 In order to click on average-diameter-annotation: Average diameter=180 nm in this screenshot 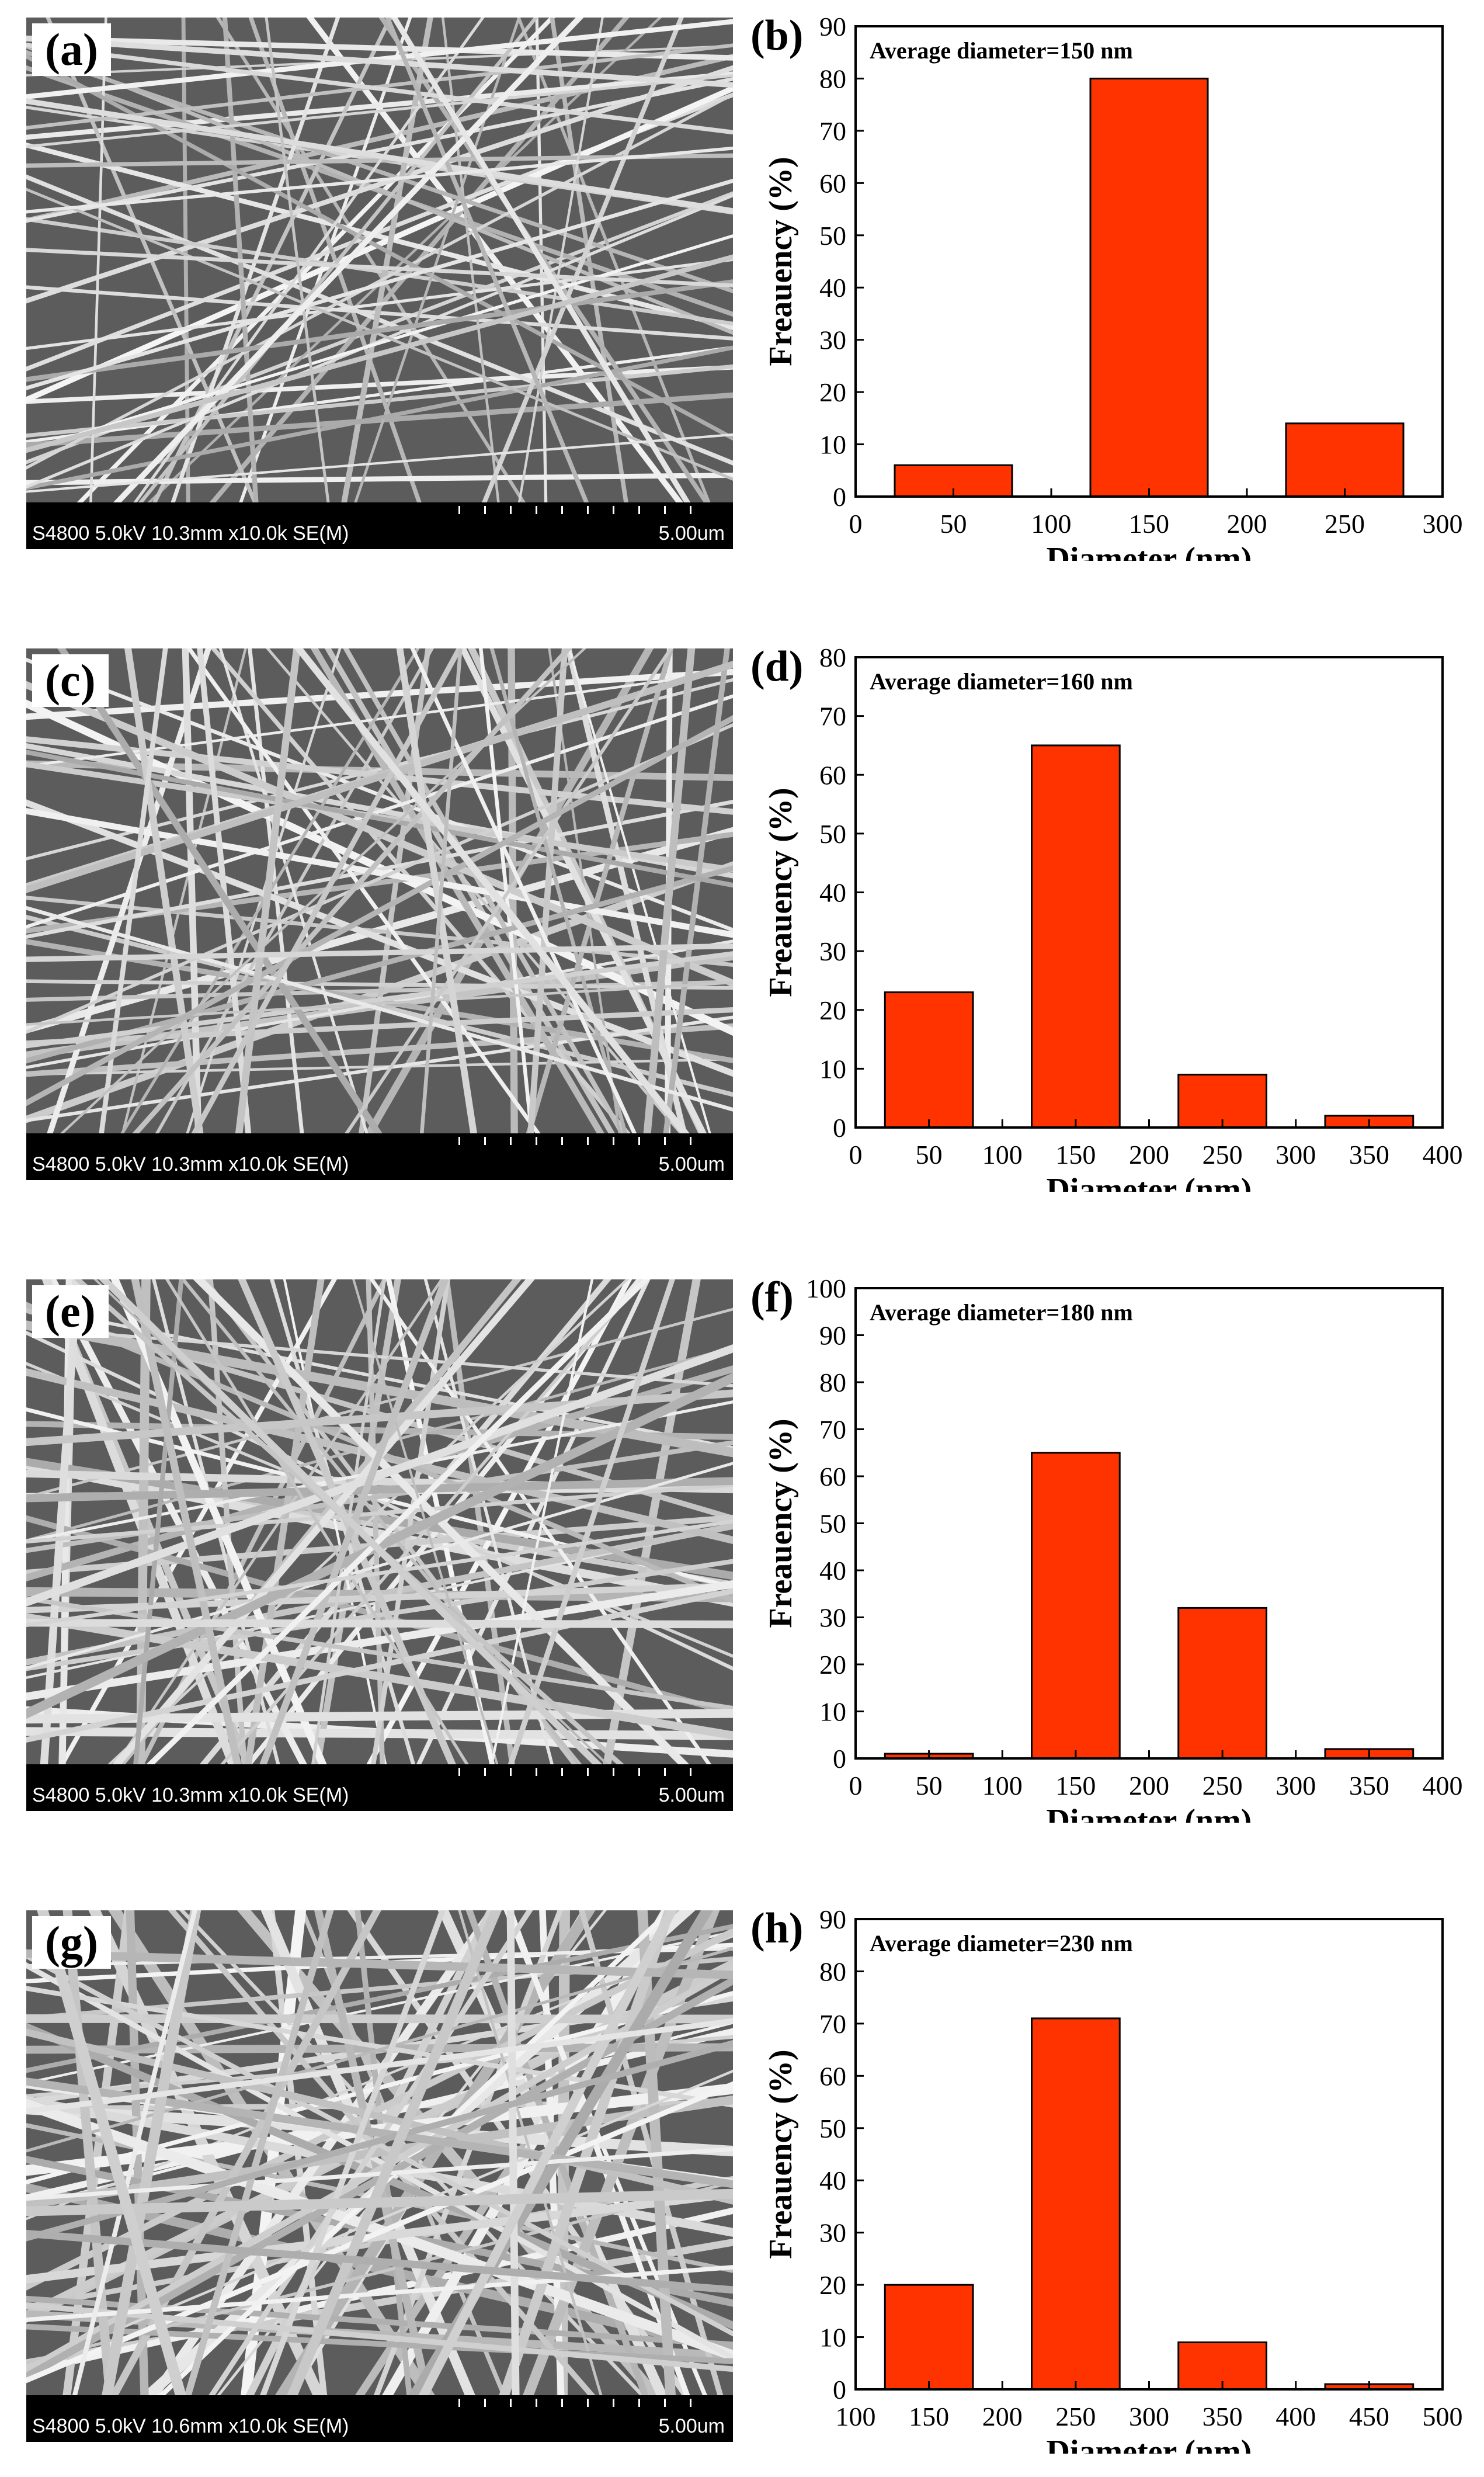, I will do `click(1001, 1312)`.